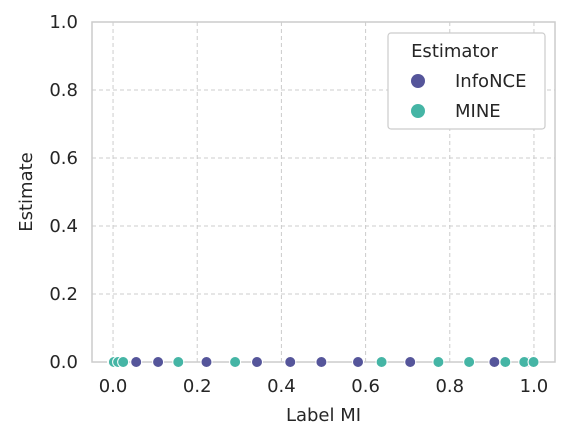 Image resolution: width=571 pixels, height=440 pixels. Describe the element at coordinates (490, 81) in the screenshot. I see `legend-label-infonce: InfoNCE` at that location.